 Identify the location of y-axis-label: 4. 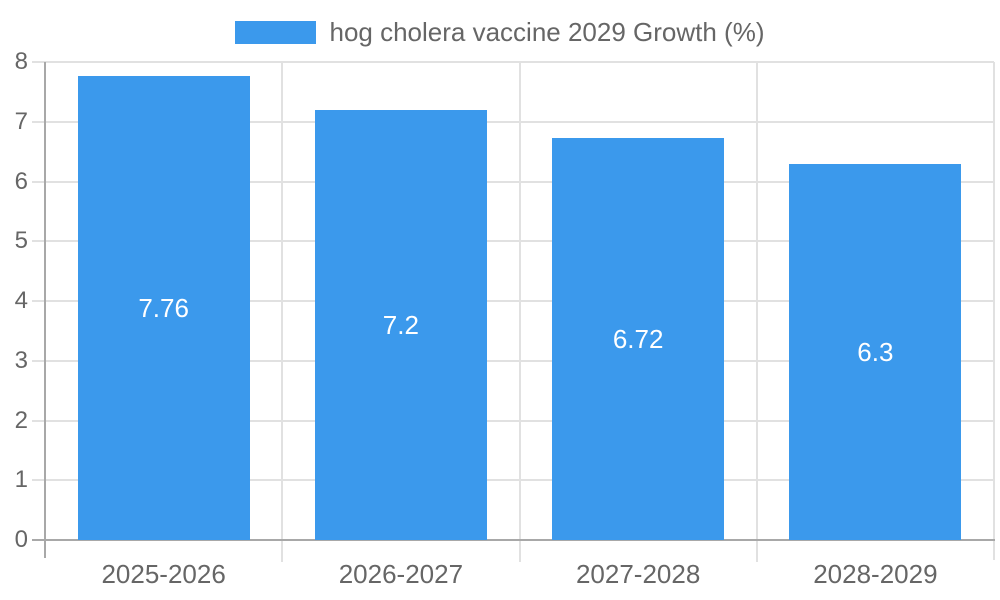
(21, 300).